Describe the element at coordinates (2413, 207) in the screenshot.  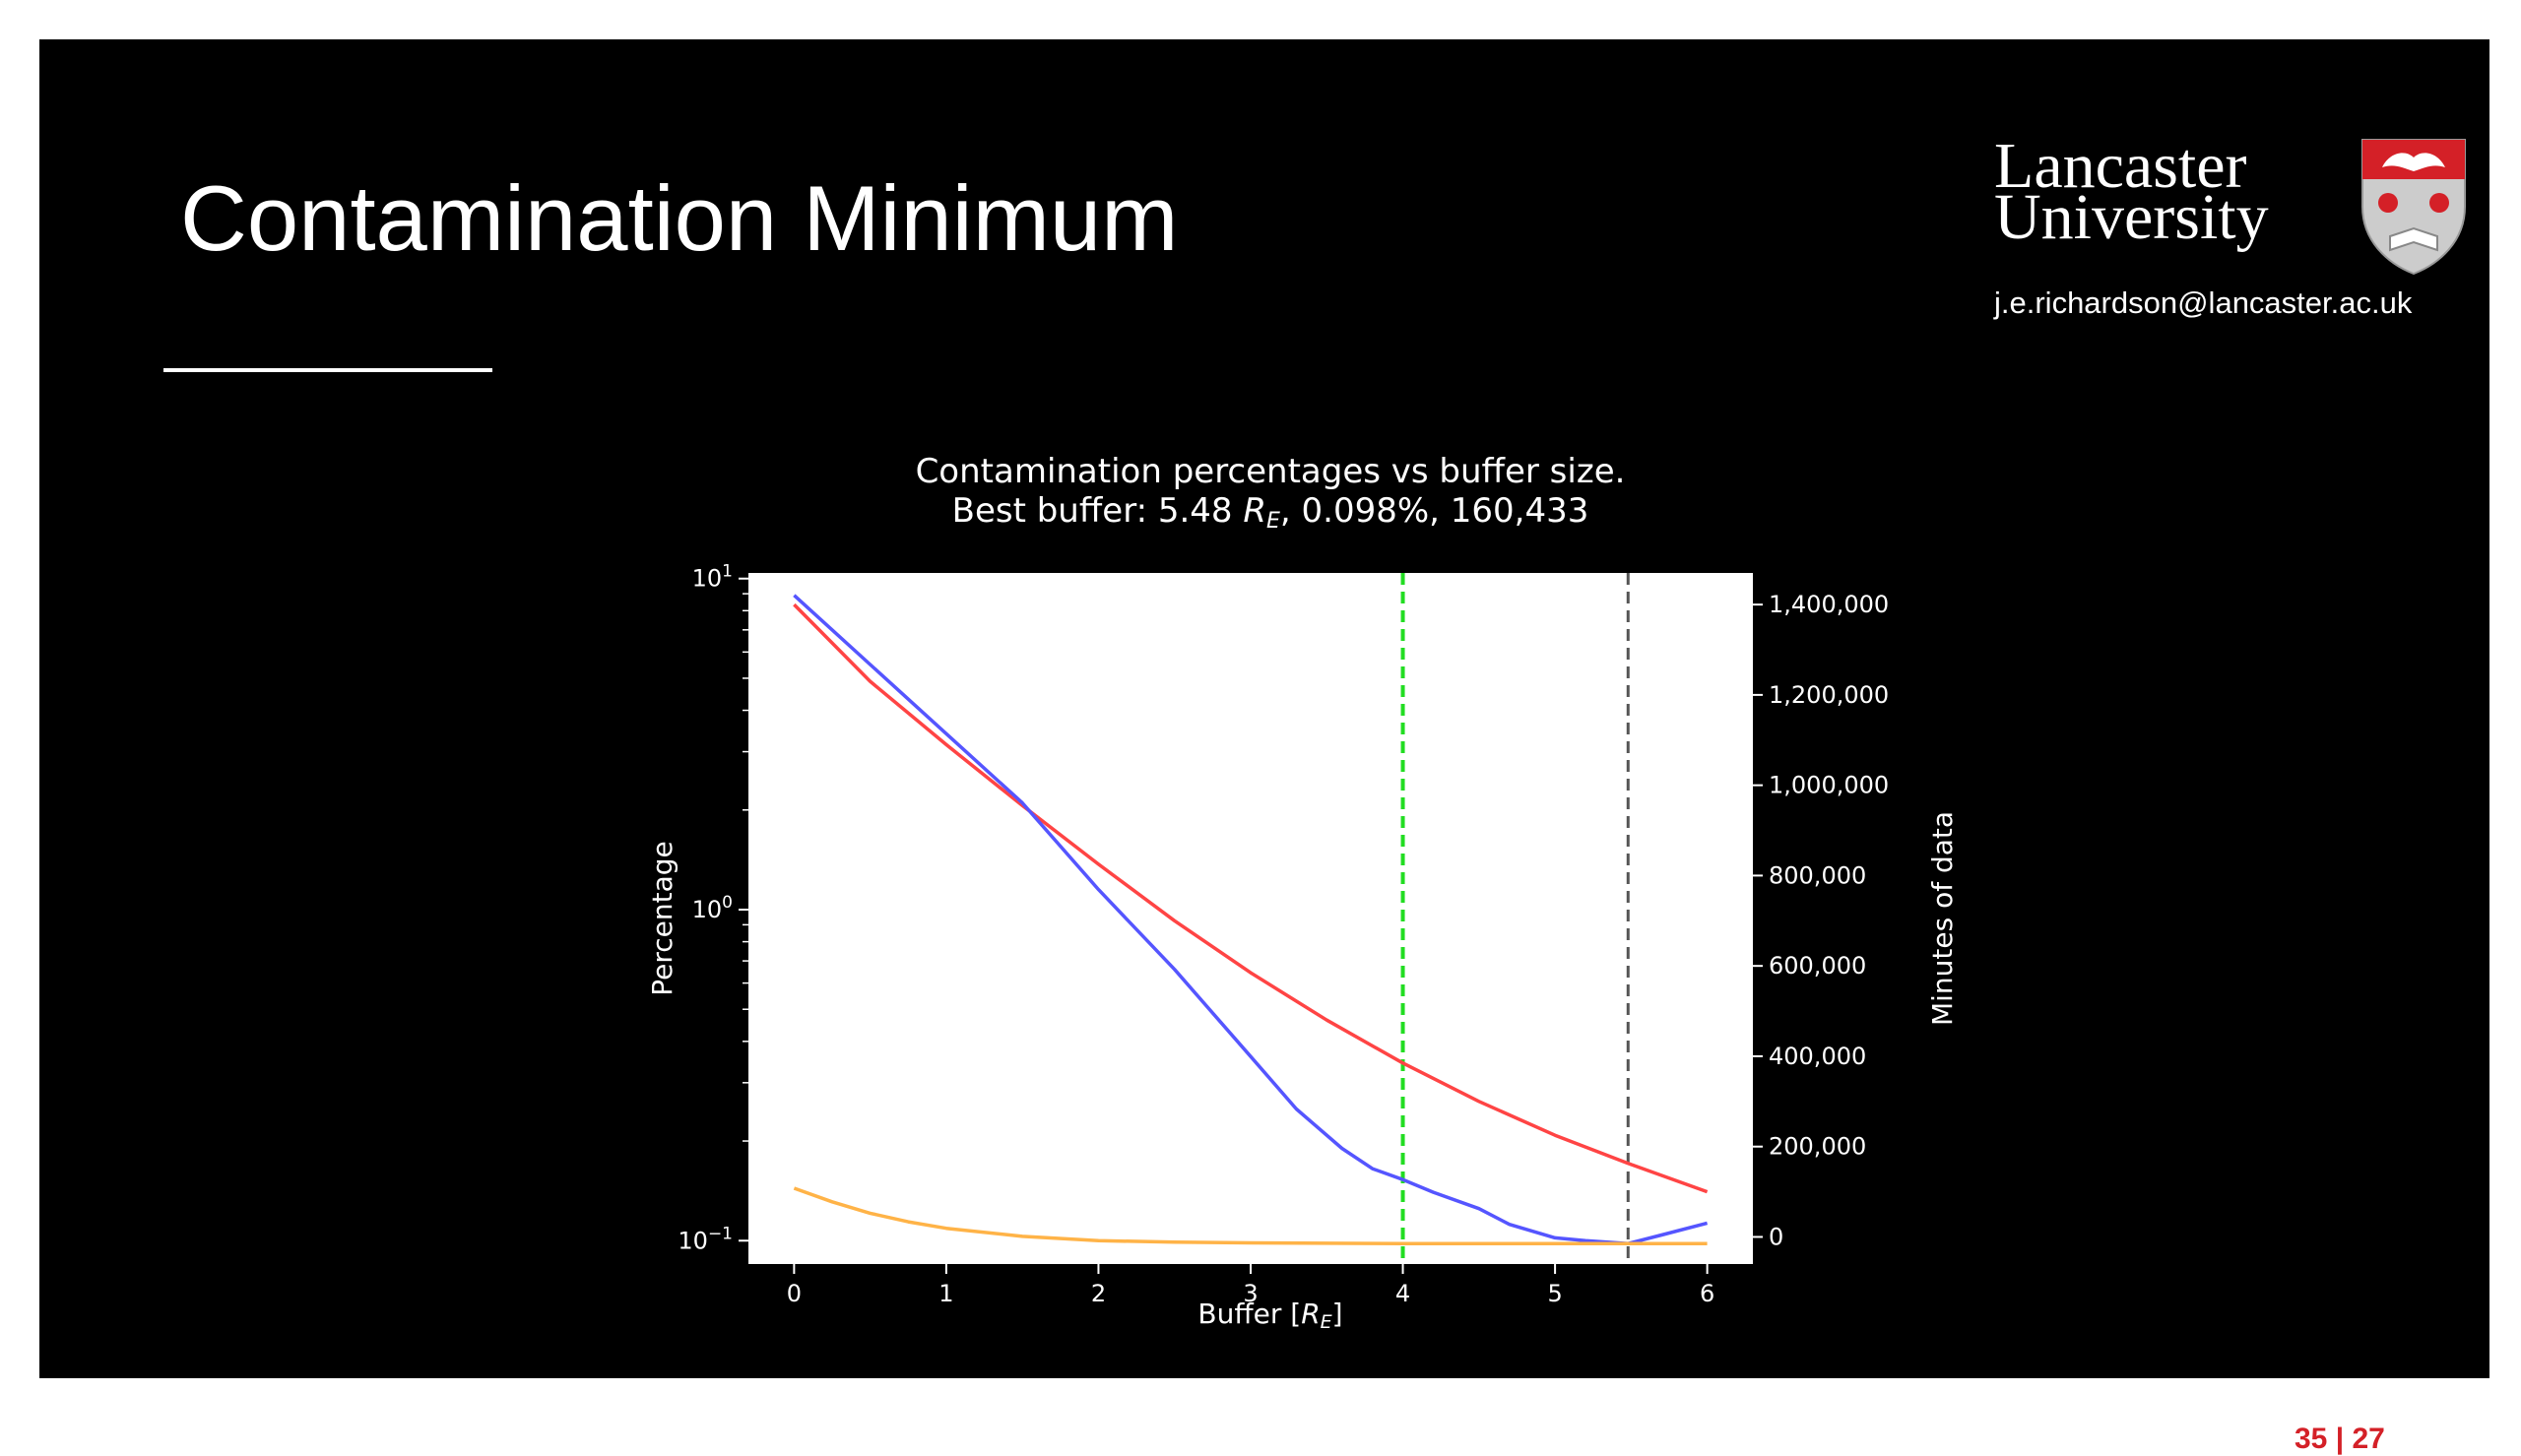
I see `crest-icon` at that location.